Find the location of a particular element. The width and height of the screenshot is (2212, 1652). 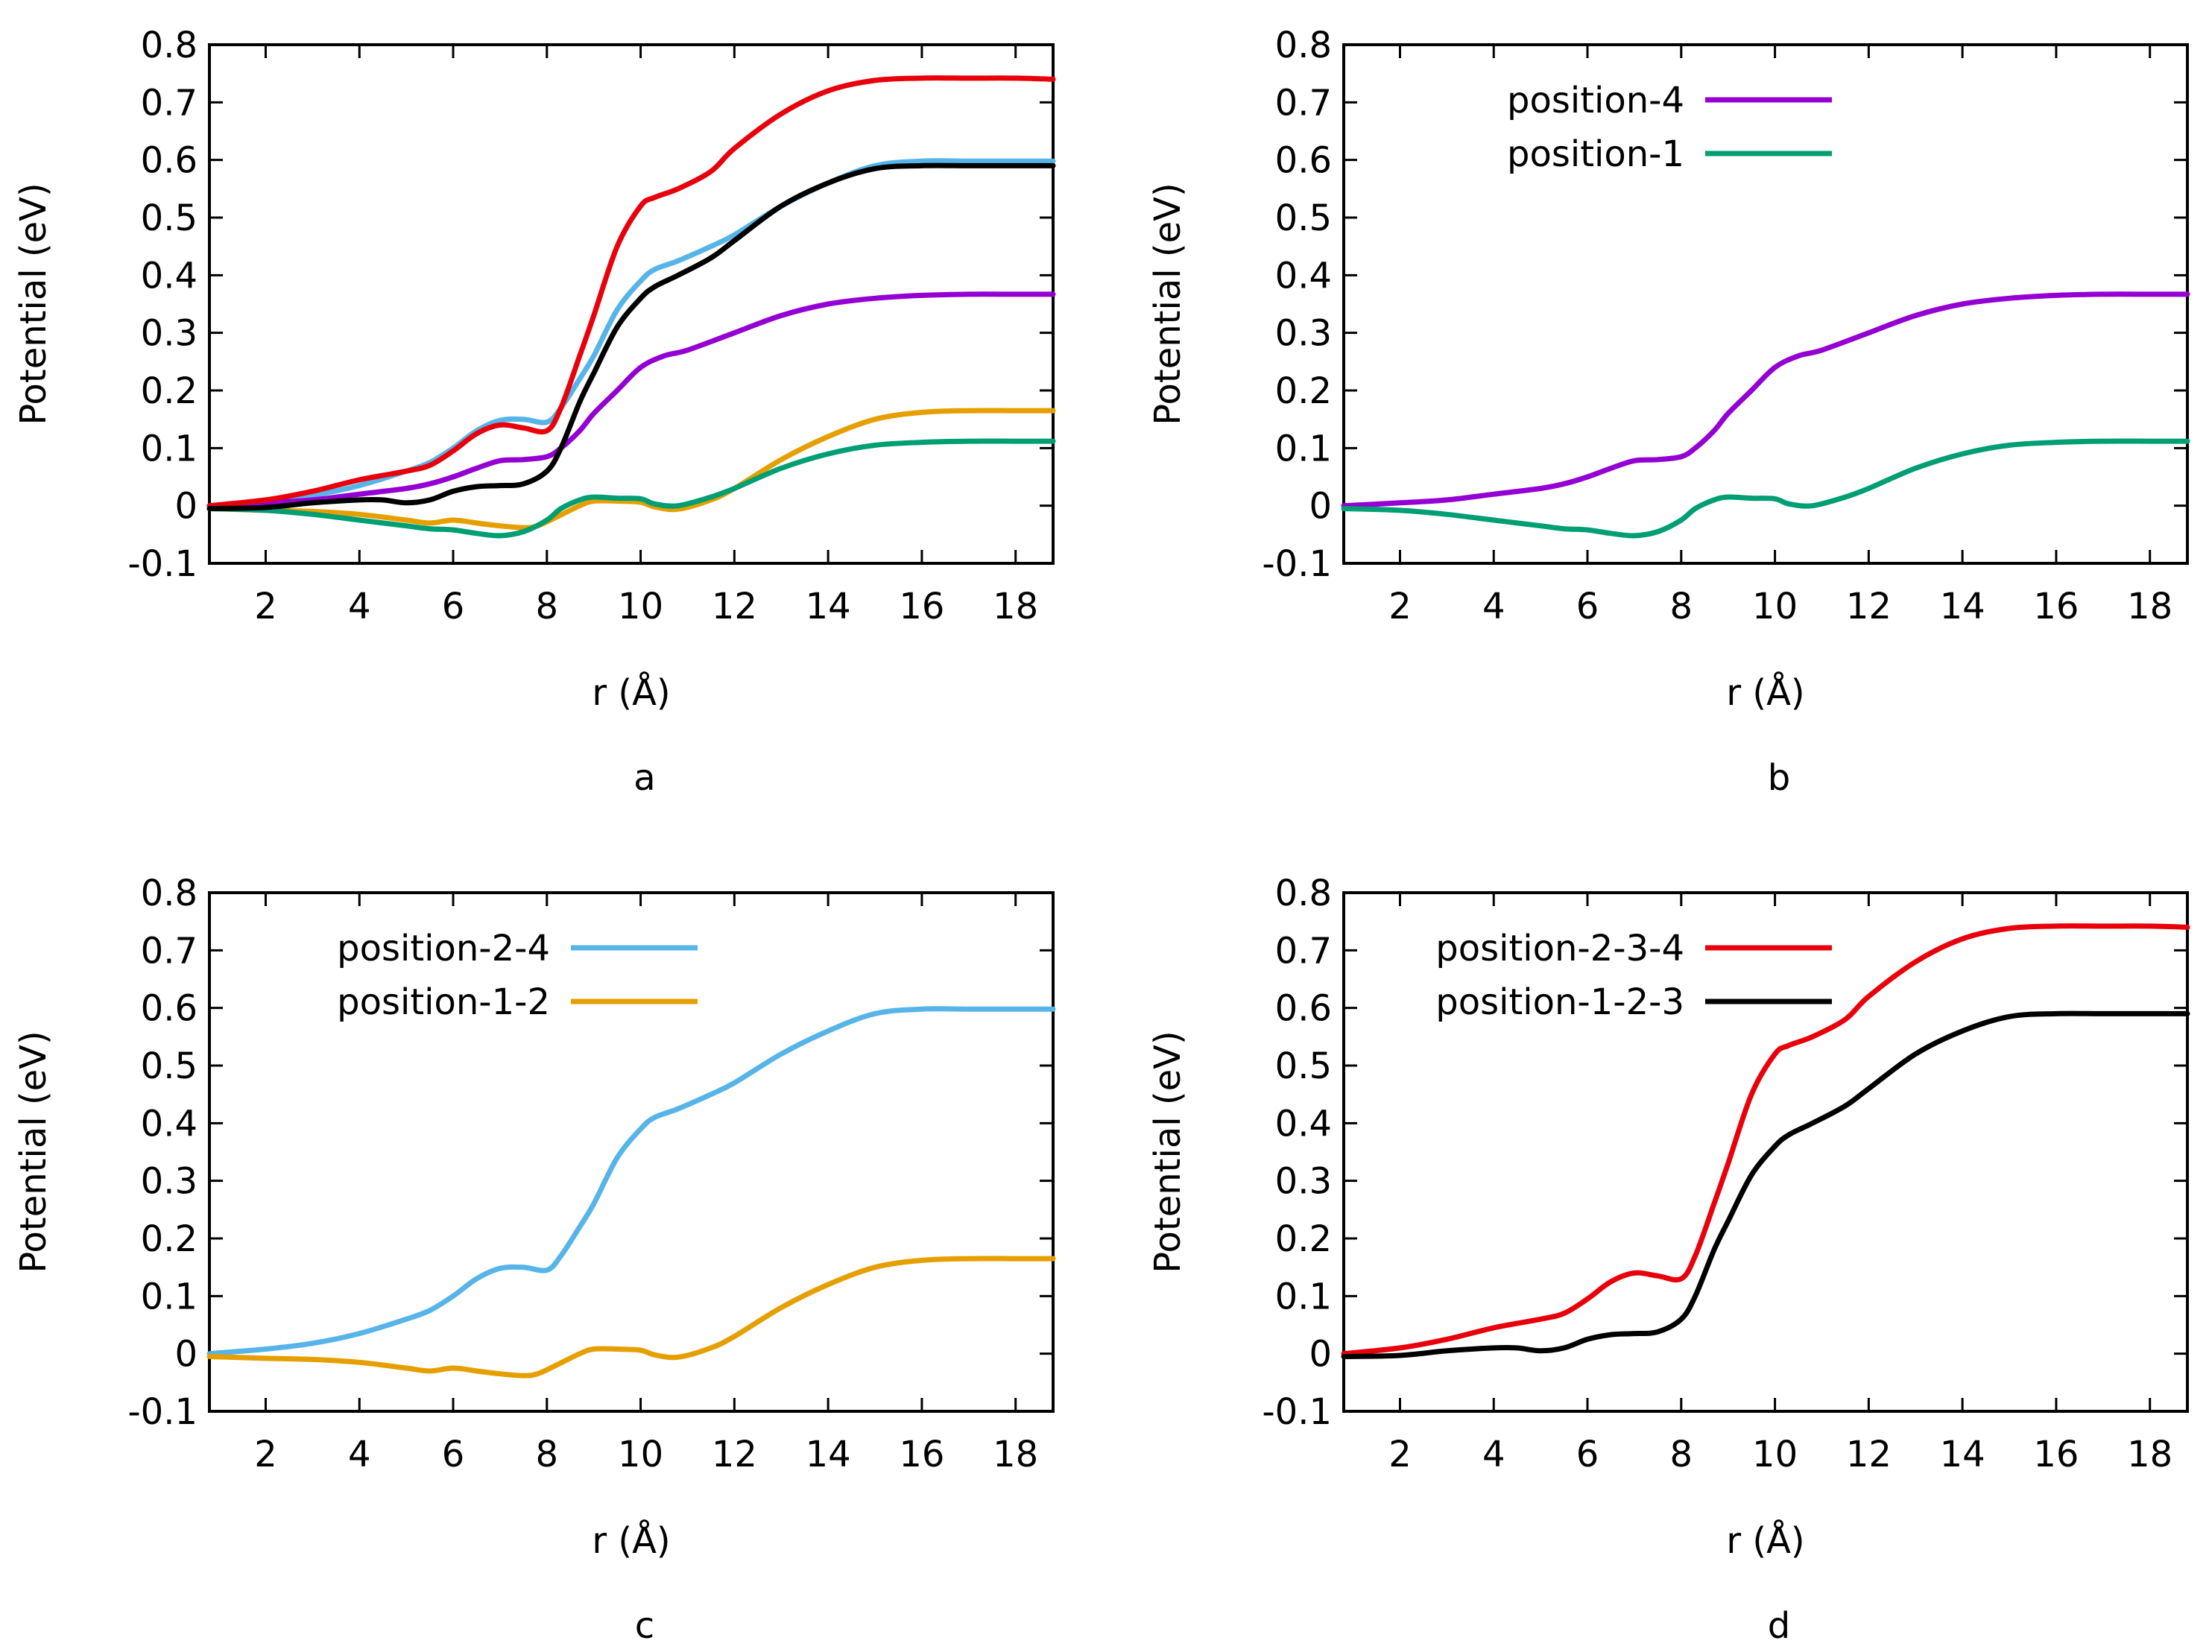

legend-label: position-2-3-4 is located at coordinates (1559, 949).